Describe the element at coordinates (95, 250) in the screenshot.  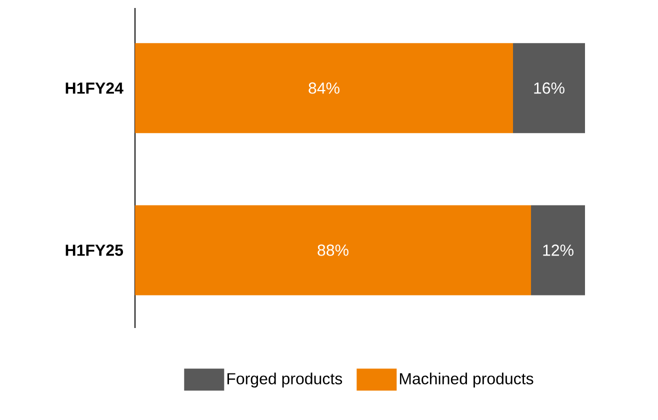
I see `y-tick-label: H1FY25` at that location.